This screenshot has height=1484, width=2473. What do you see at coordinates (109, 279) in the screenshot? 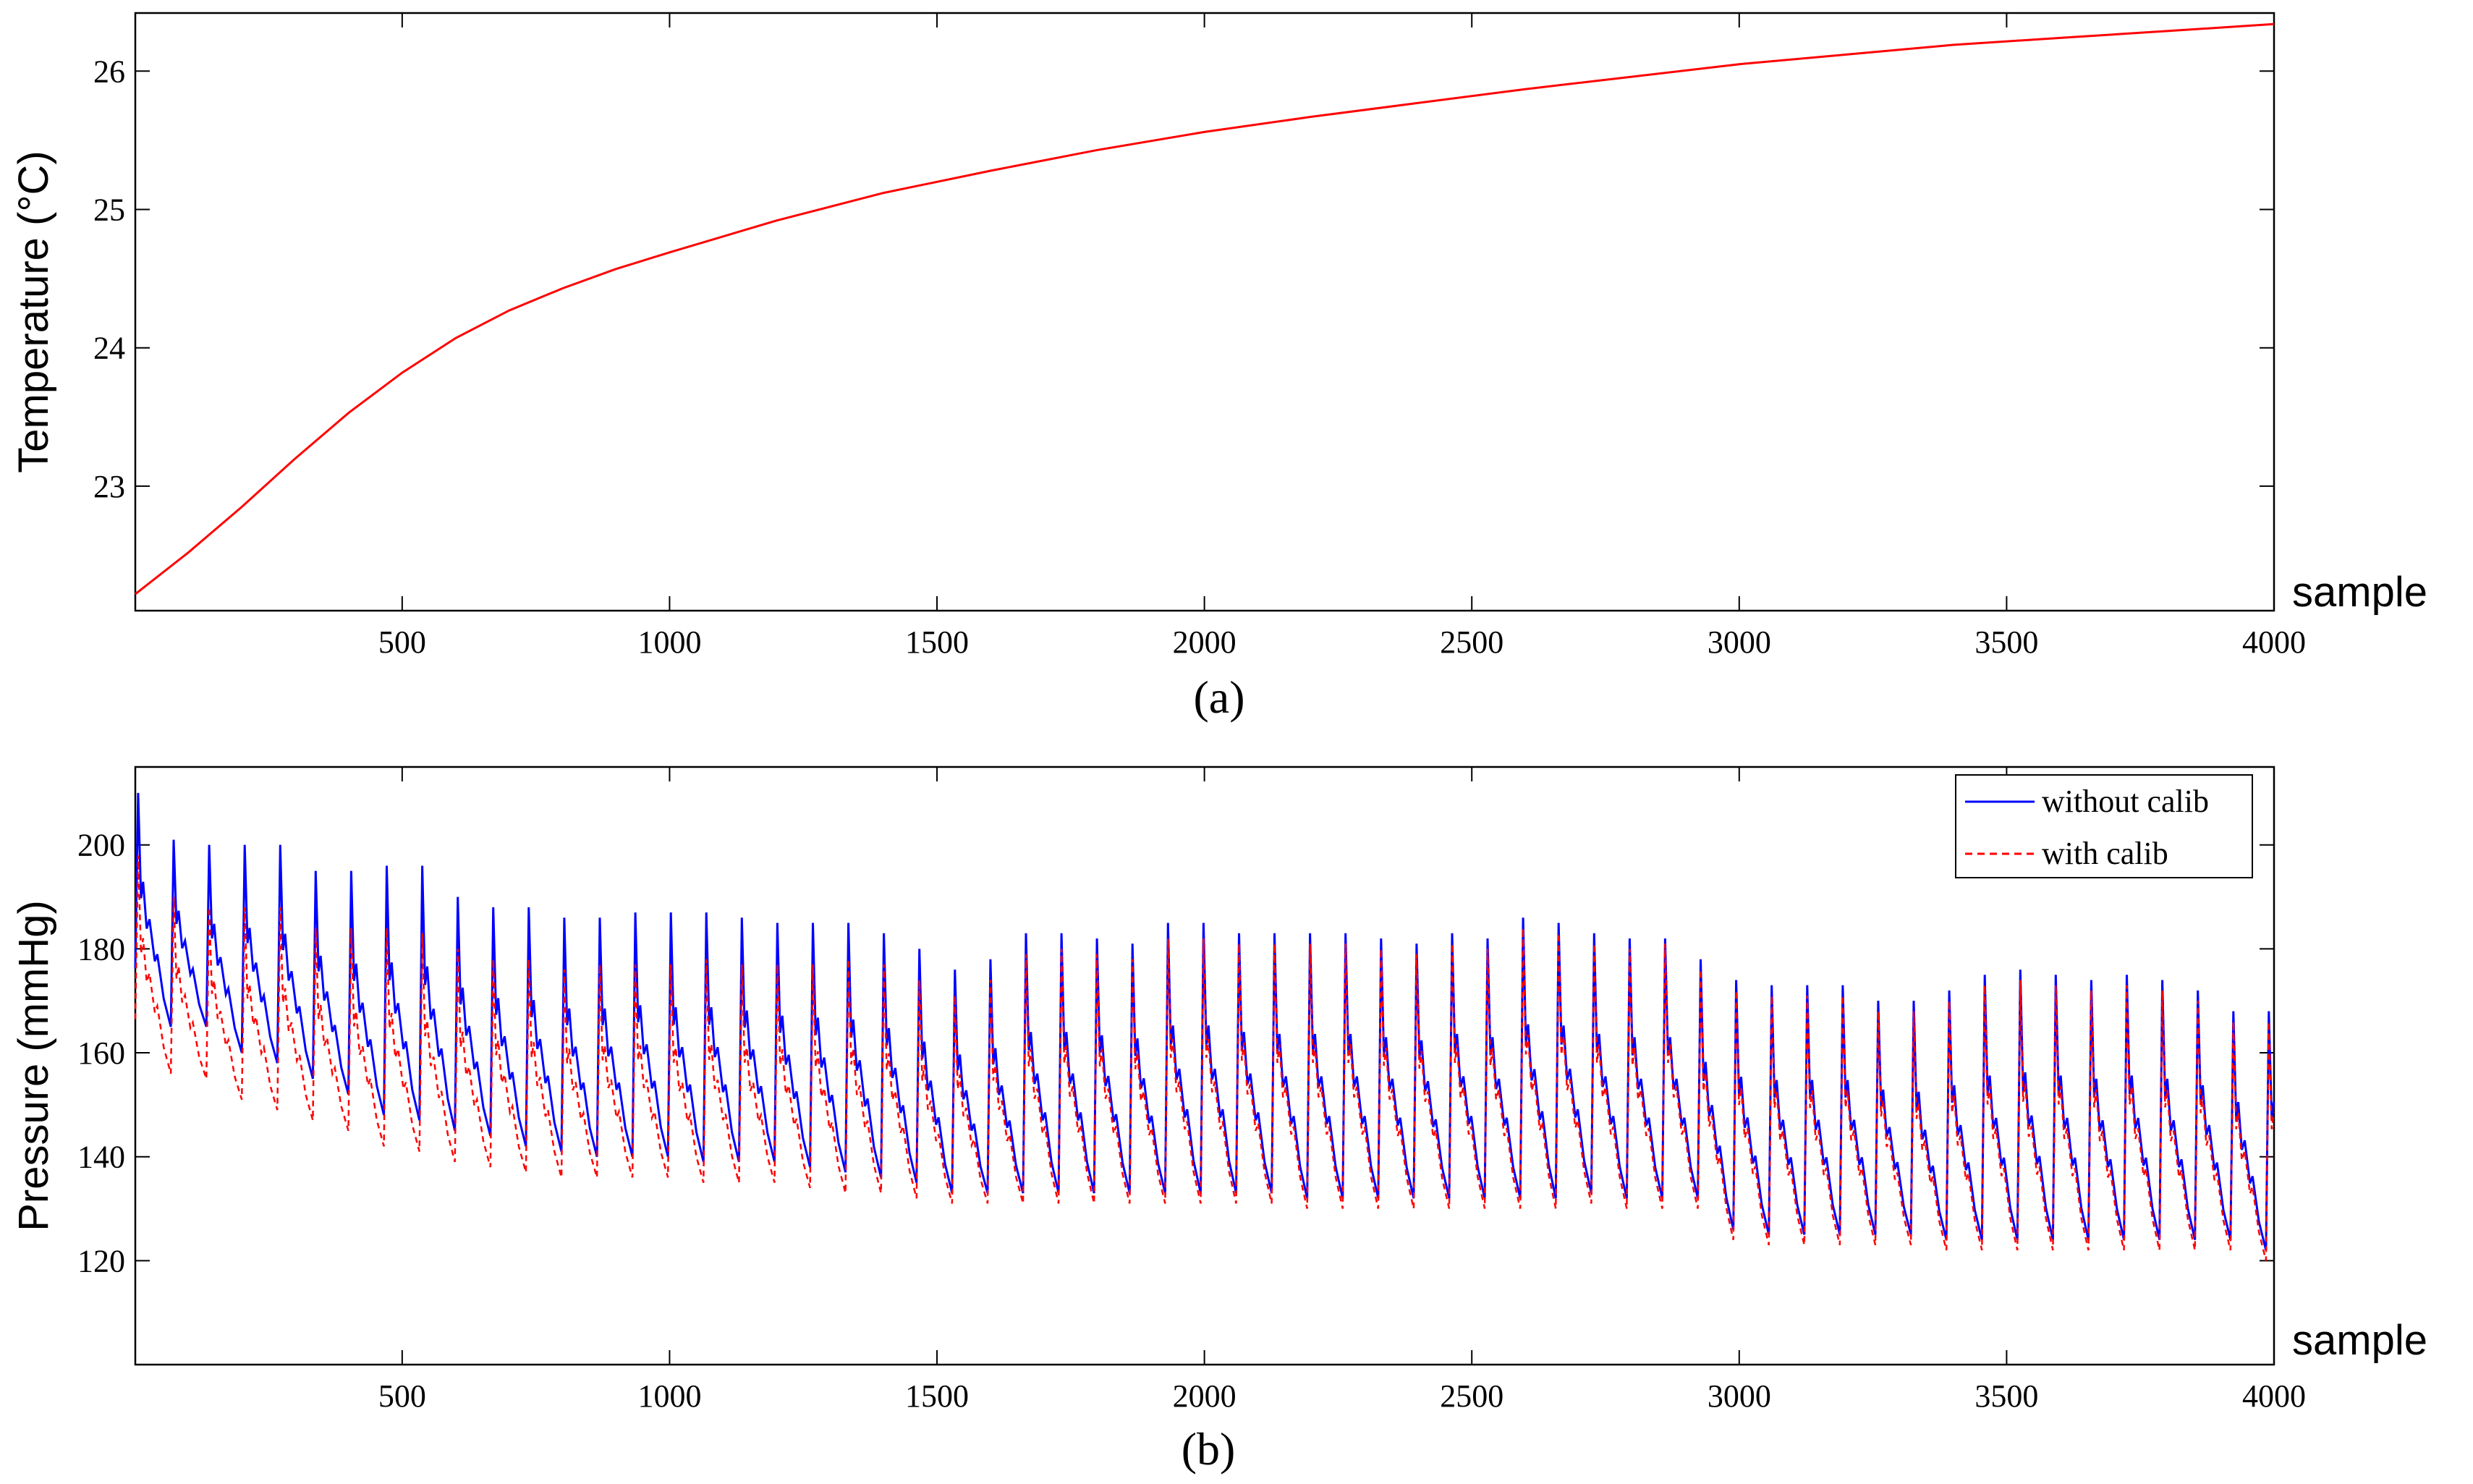
I see `a-y-tick-labels: 23 24 25 26` at bounding box center [109, 279].